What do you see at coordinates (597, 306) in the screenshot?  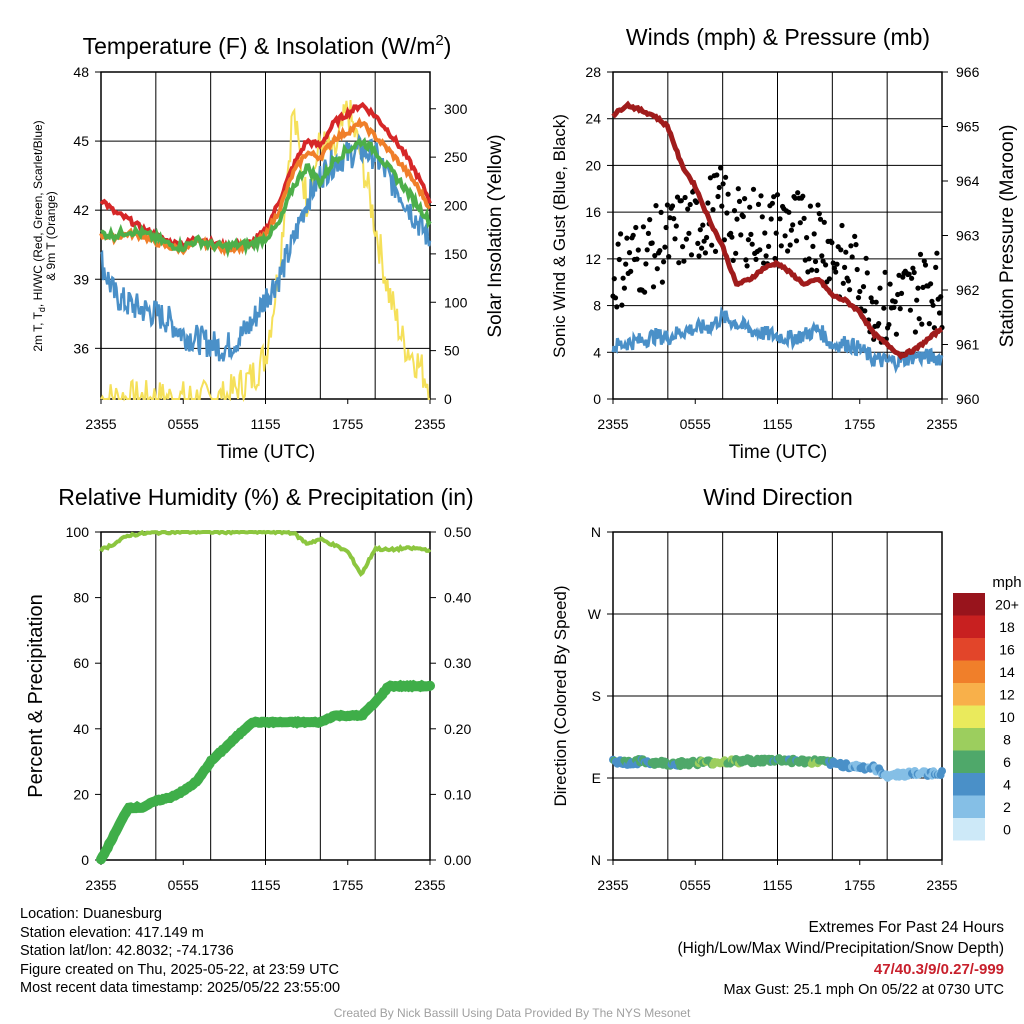 I see `winds-ytick-label: 8` at bounding box center [597, 306].